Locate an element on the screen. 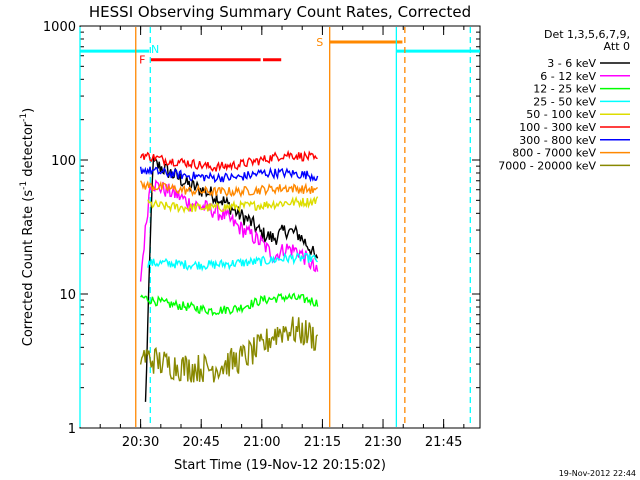 Image resolution: width=640 pixels, height=480 pixels. flag-label: S is located at coordinates (319, 42).